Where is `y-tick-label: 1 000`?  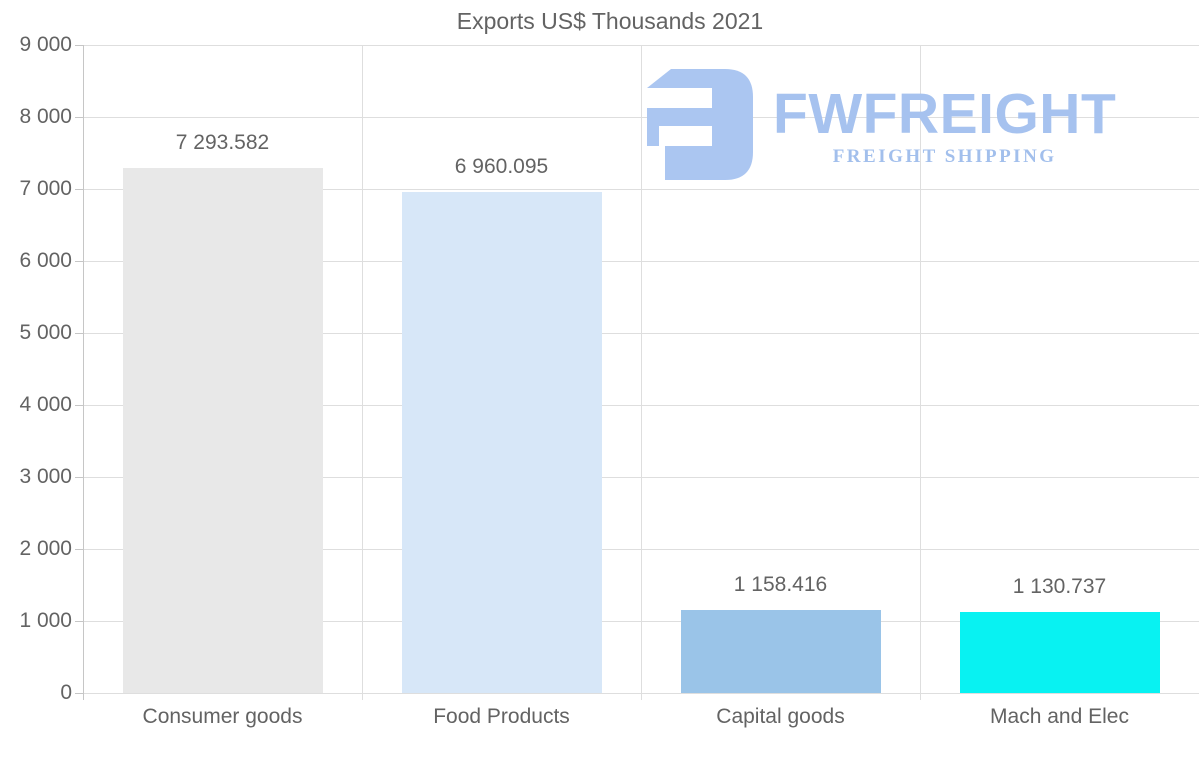 y-tick-label: 1 000 is located at coordinates (45, 620).